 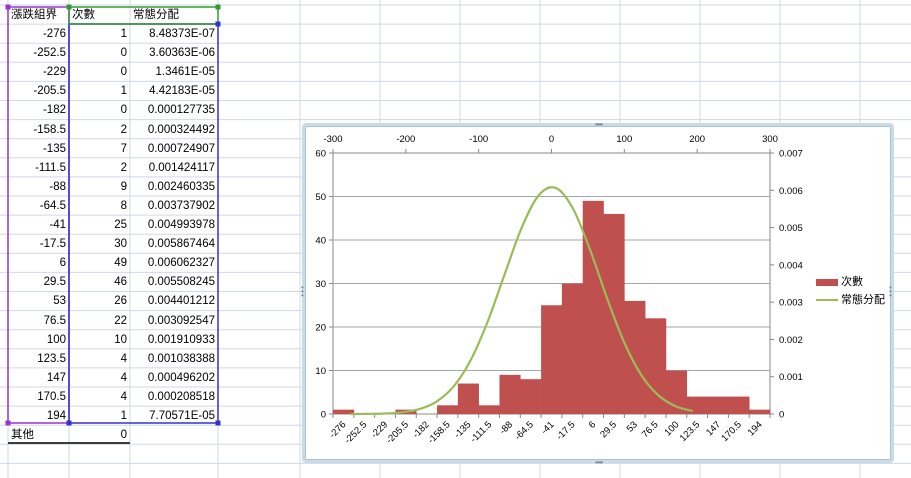 I want to click on cell-normal: 0.002460335, so click(x=181, y=186).